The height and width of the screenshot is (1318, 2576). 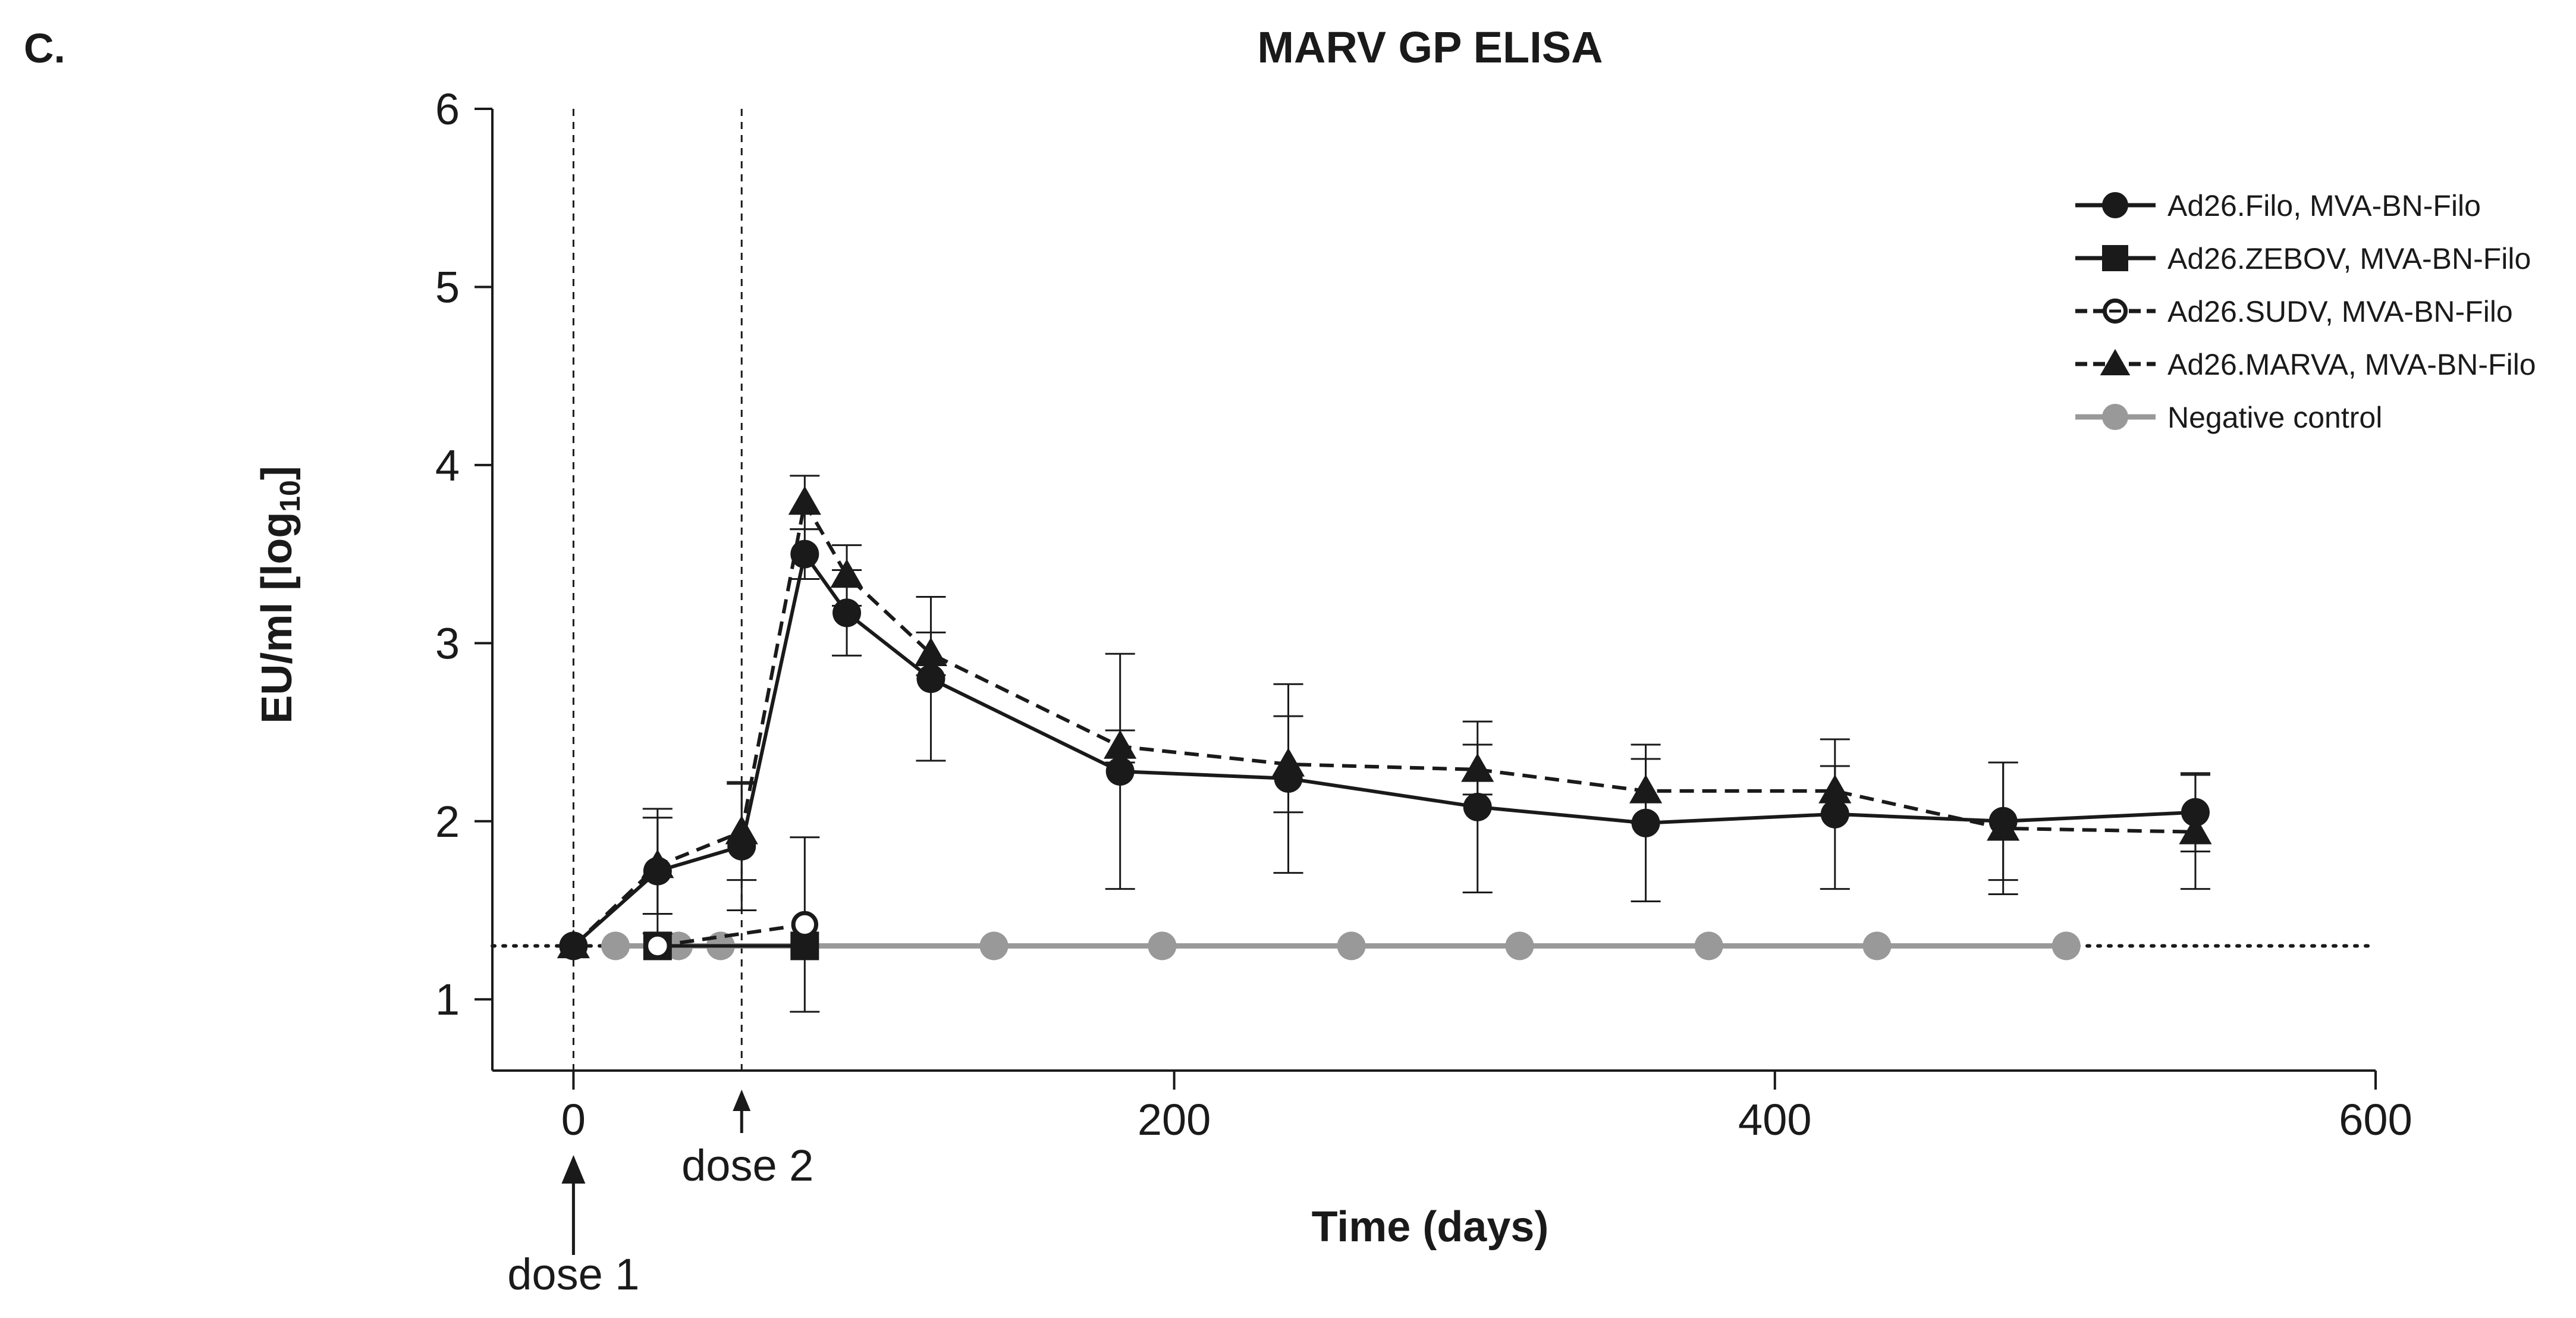 What do you see at coordinates (447, 821) in the screenshot?
I see `y-tick-label: 2` at bounding box center [447, 821].